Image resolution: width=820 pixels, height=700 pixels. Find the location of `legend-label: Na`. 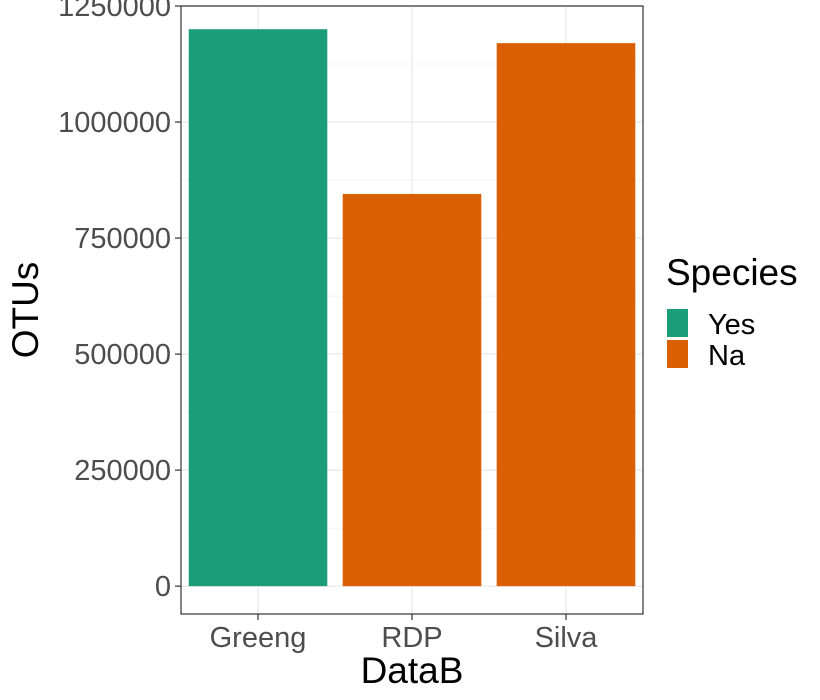

legend-label: Na is located at coordinates (727, 356).